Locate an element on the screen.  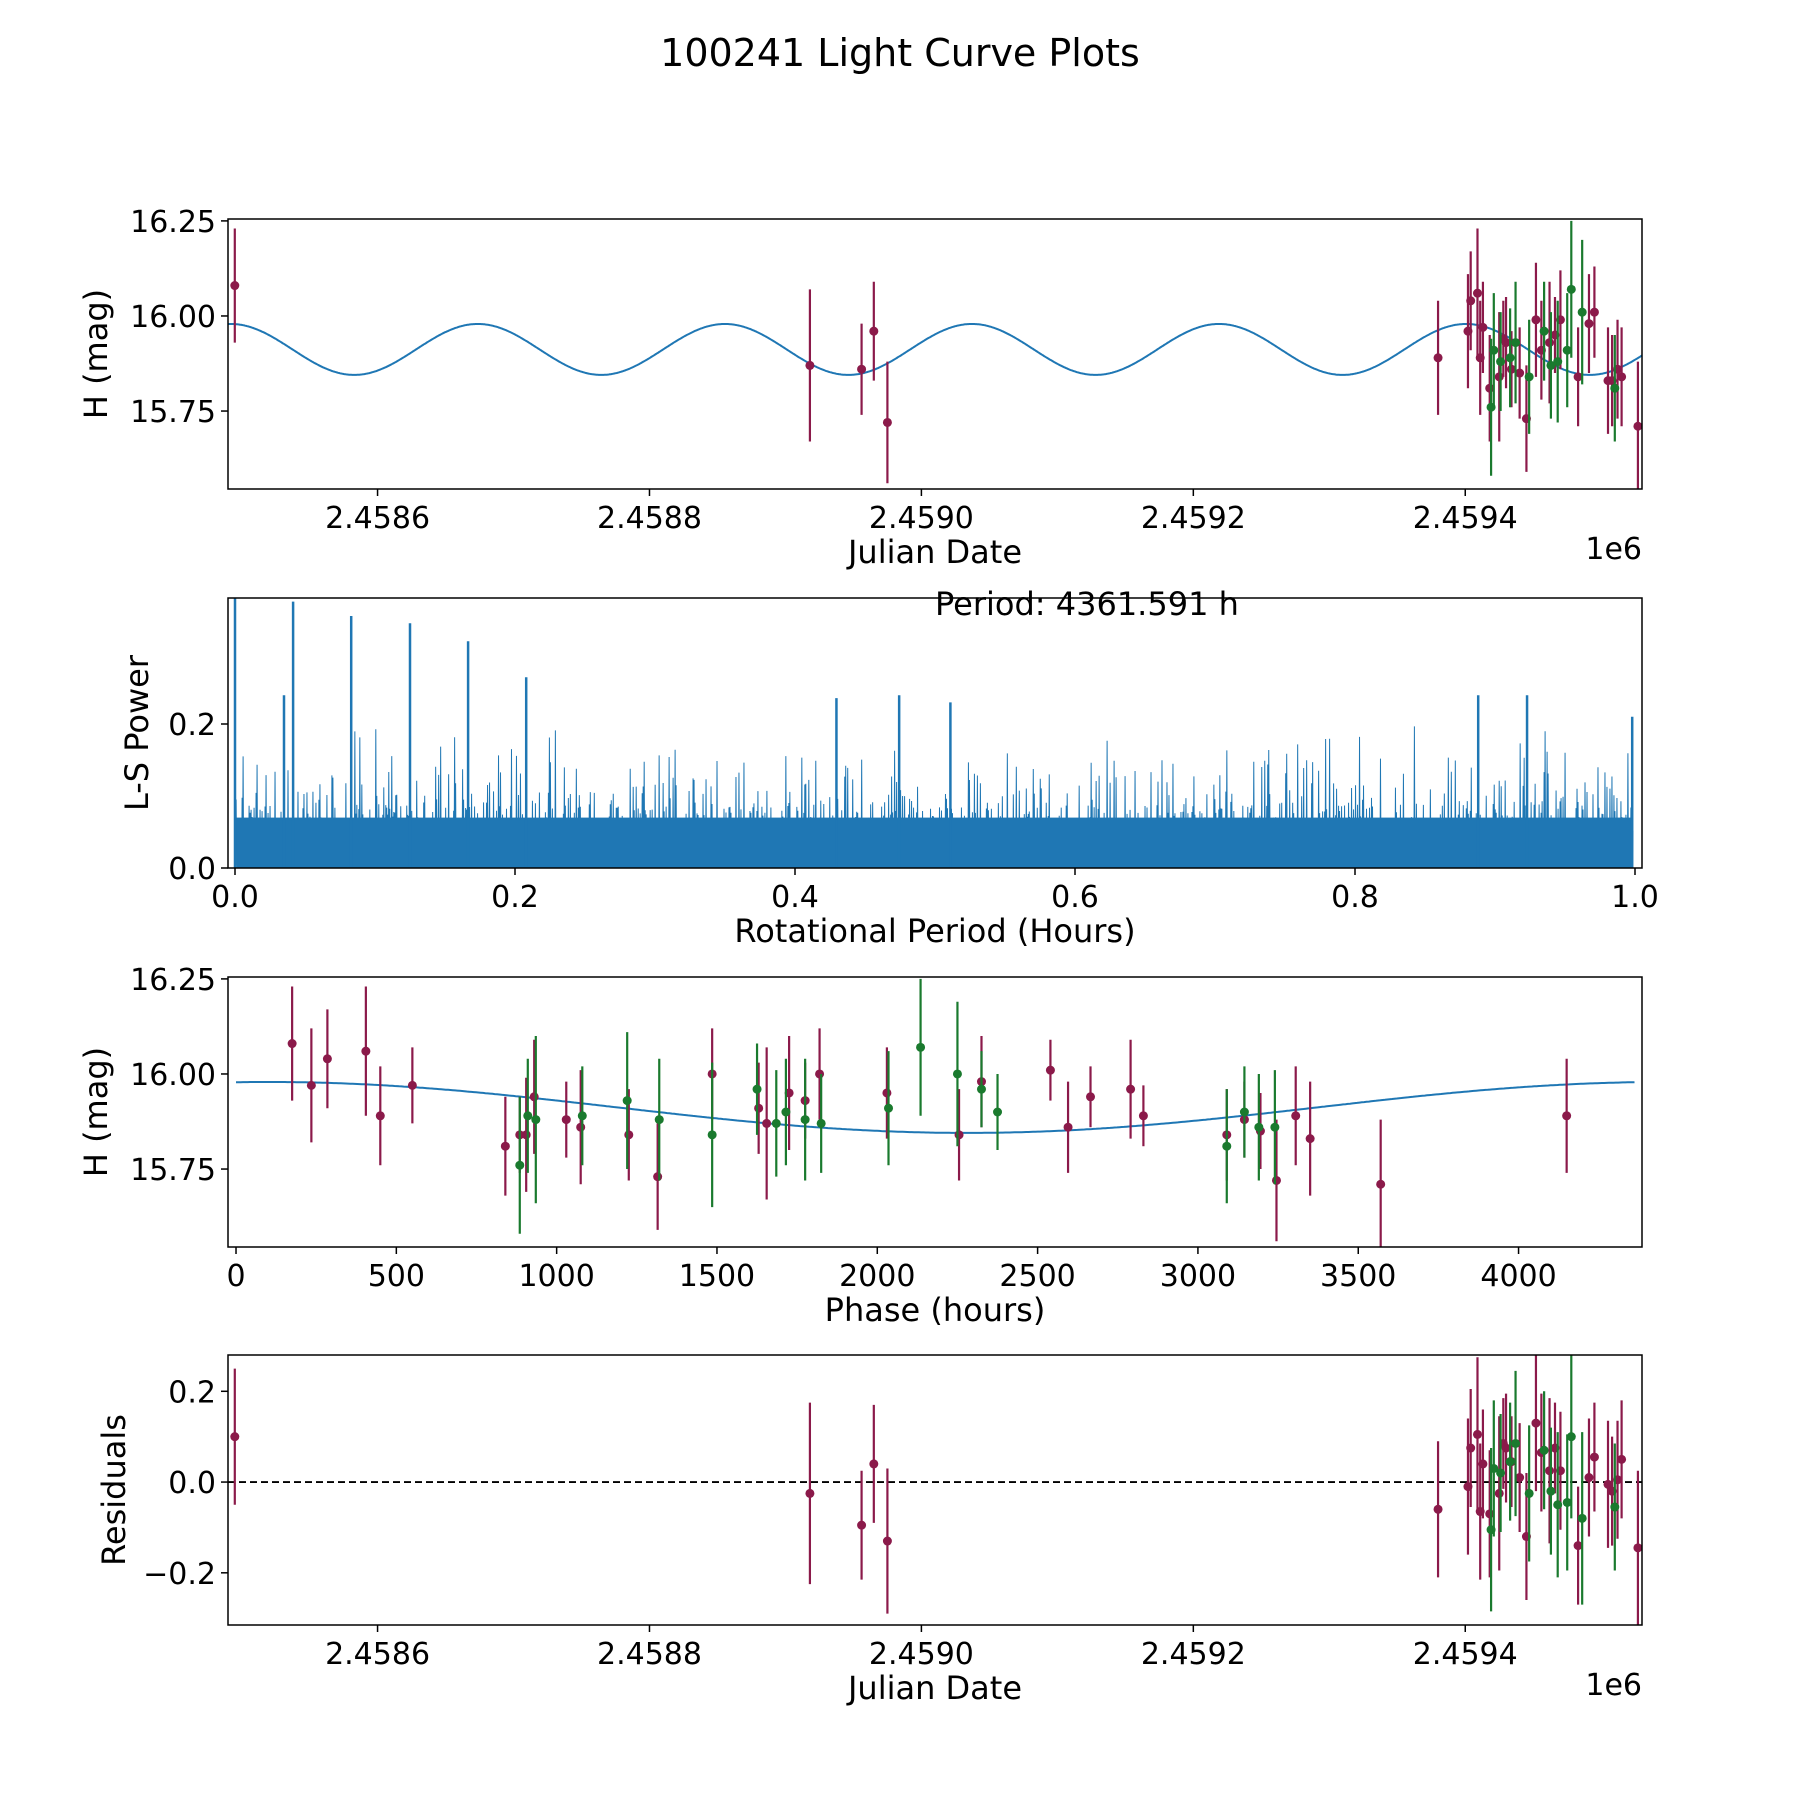
y-tick-label: 0.2 is located at coordinates (192, 1392).